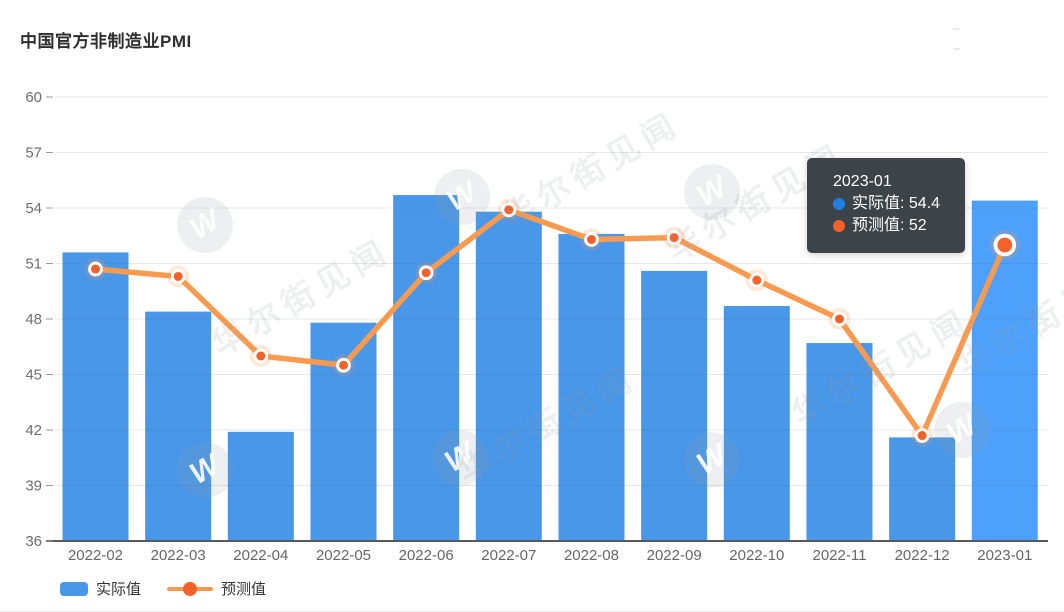 The image size is (1064, 612). Describe the element at coordinates (839, 204) in the screenshot. I see `actual-series-dot-icon` at that location.